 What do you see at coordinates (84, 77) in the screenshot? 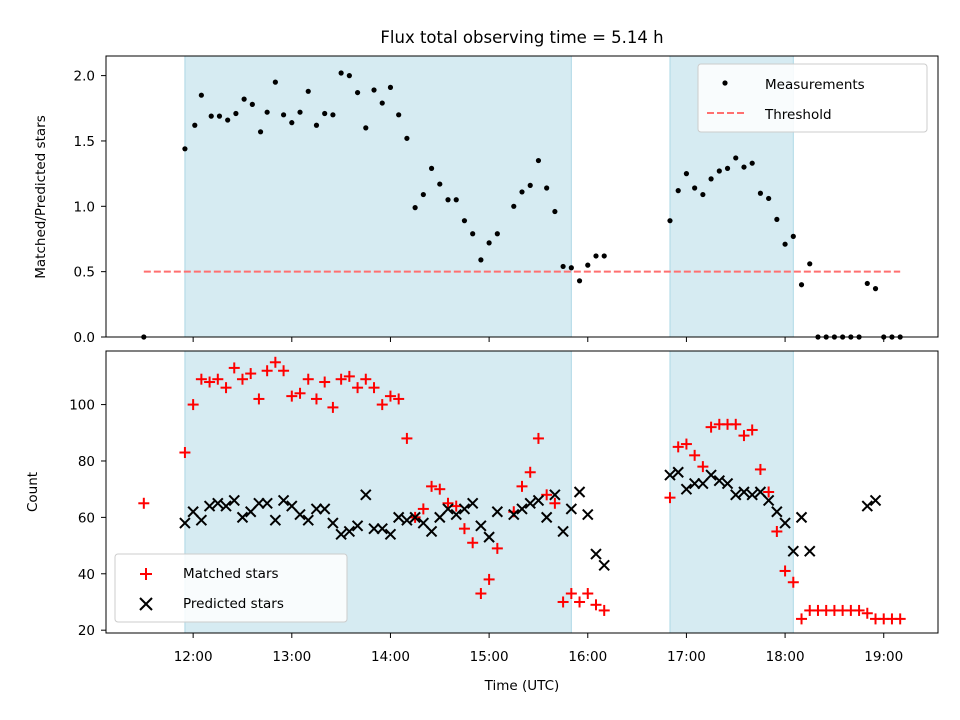
I see `top-y-tick-label-4: 2.0` at bounding box center [84, 77].